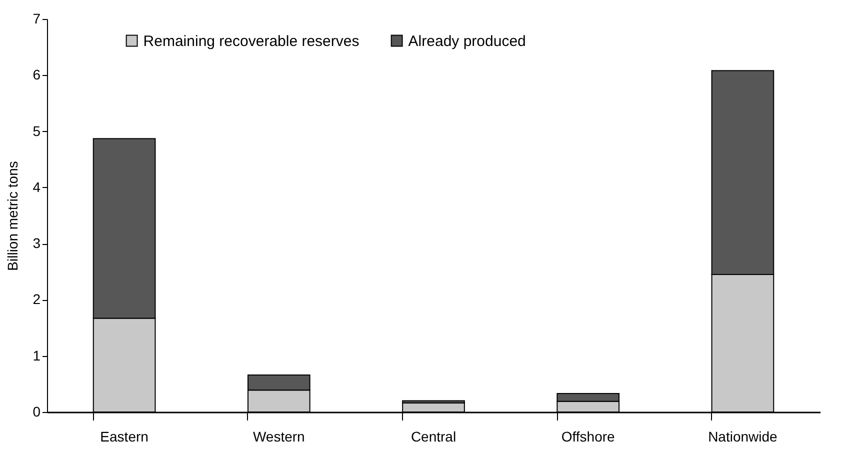 The width and height of the screenshot is (857, 450). What do you see at coordinates (124, 436) in the screenshot?
I see `x-tick-label: Eastern` at bounding box center [124, 436].